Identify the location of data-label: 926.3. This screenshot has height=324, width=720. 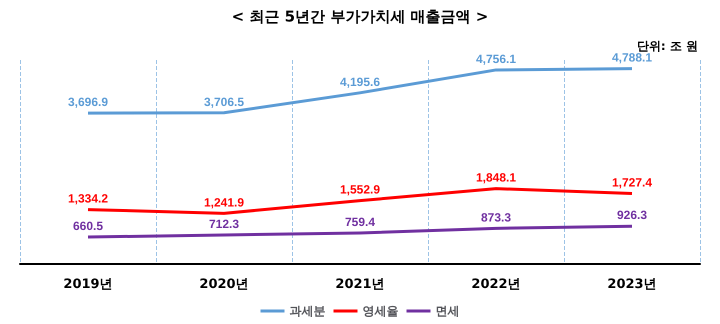
(632, 215).